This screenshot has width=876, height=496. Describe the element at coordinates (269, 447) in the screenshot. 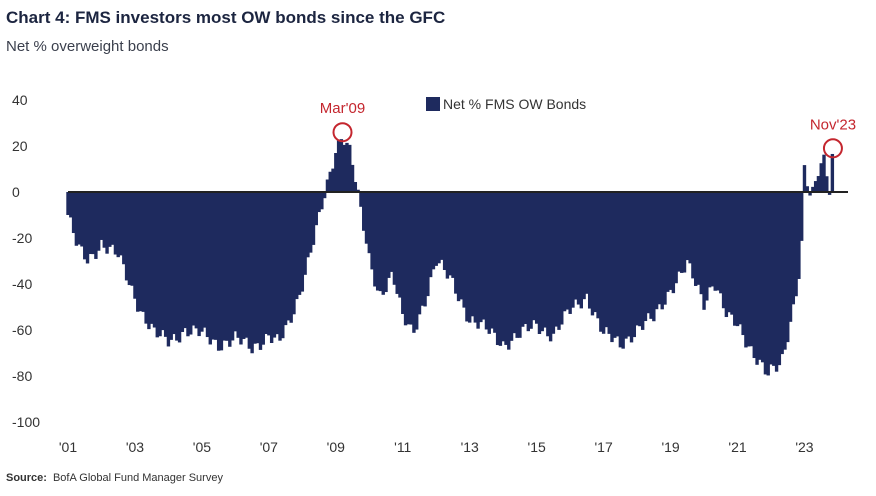

I see `x-tick-label: '07` at that location.